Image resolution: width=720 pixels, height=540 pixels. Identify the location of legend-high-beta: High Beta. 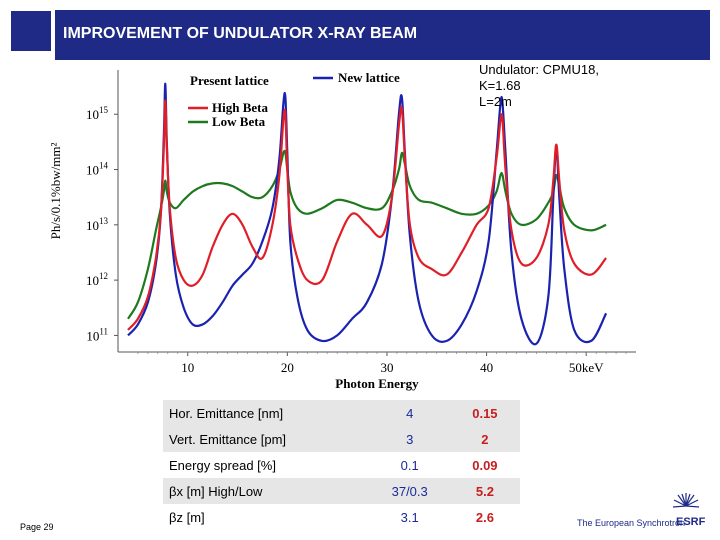
(240, 107).